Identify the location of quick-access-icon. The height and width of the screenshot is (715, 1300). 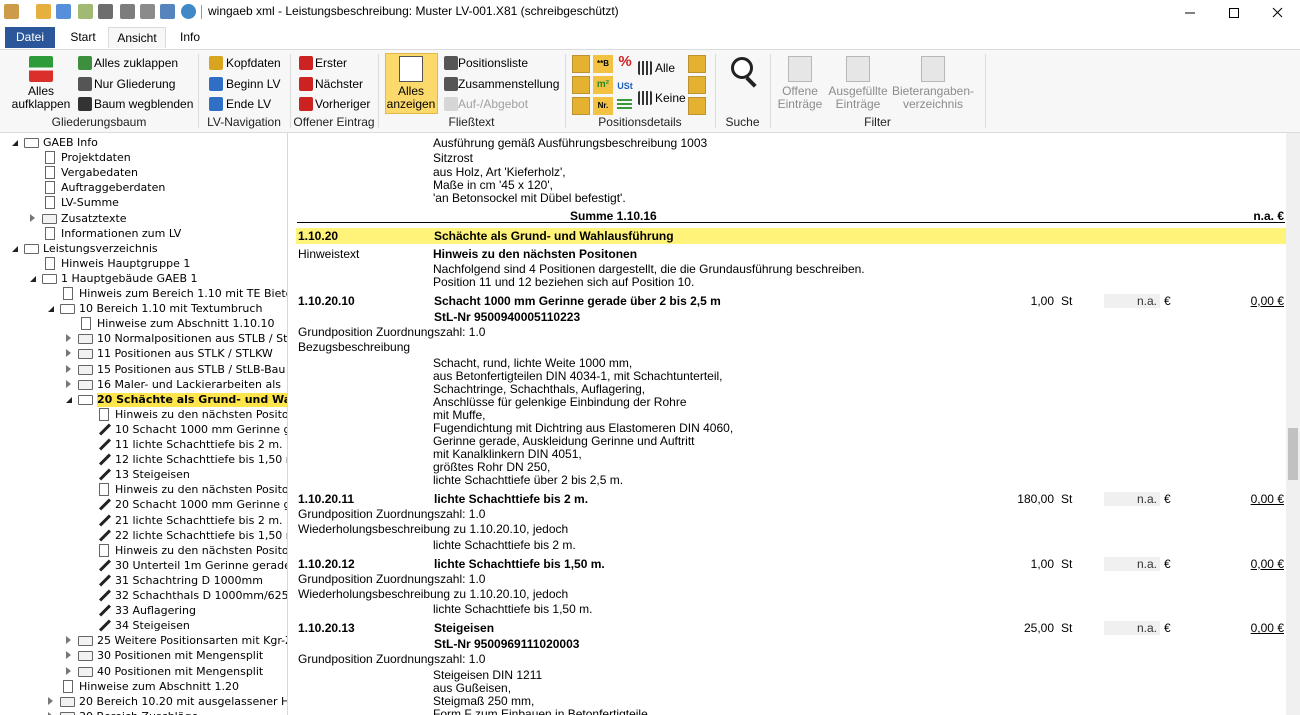
(11, 11).